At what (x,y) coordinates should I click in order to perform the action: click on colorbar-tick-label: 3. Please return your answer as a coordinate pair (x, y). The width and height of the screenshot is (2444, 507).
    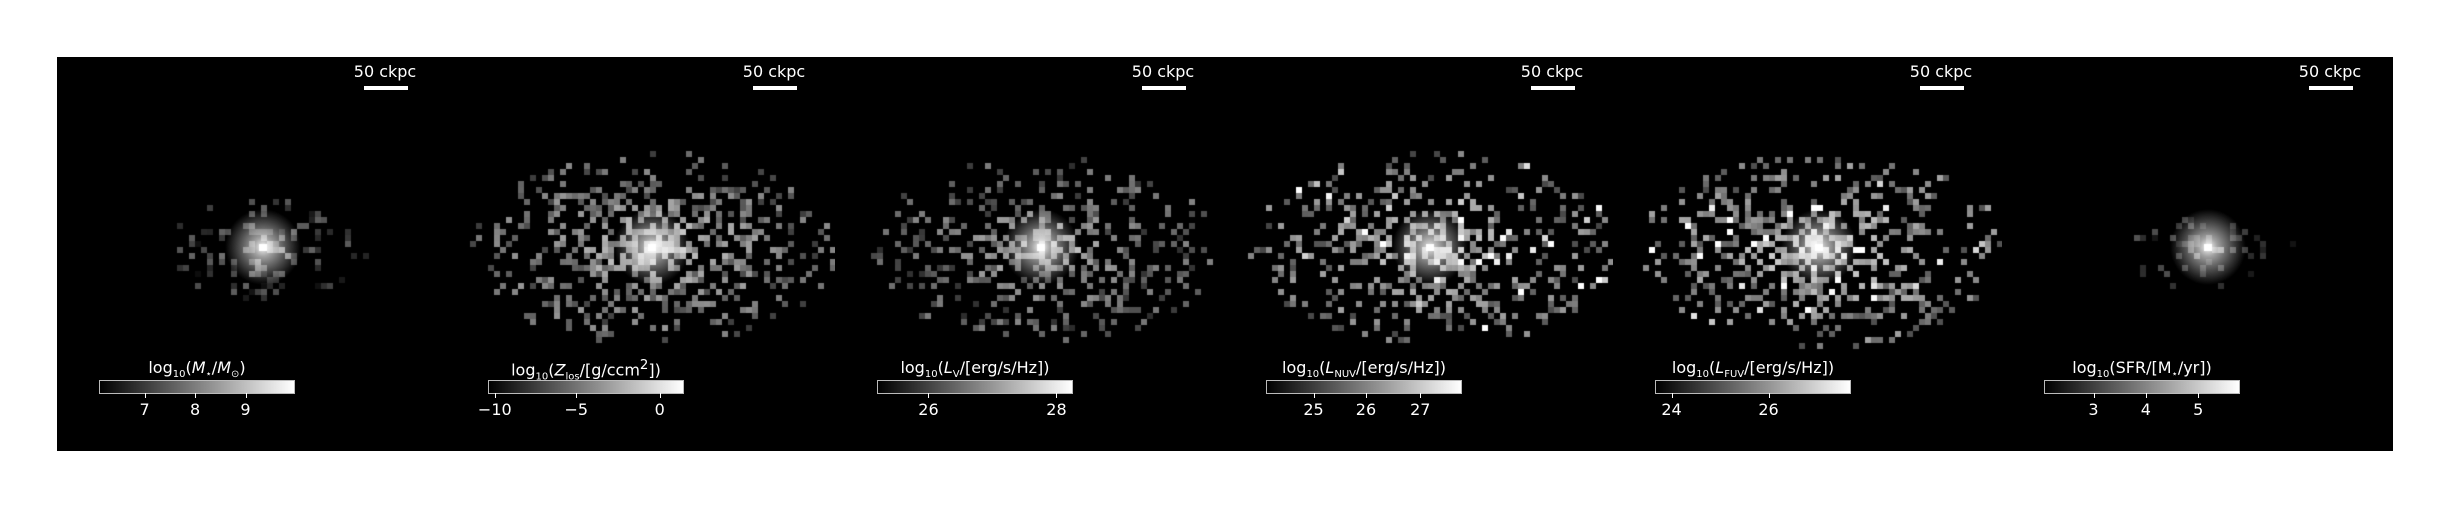
    Looking at the image, I should click on (2093, 409).